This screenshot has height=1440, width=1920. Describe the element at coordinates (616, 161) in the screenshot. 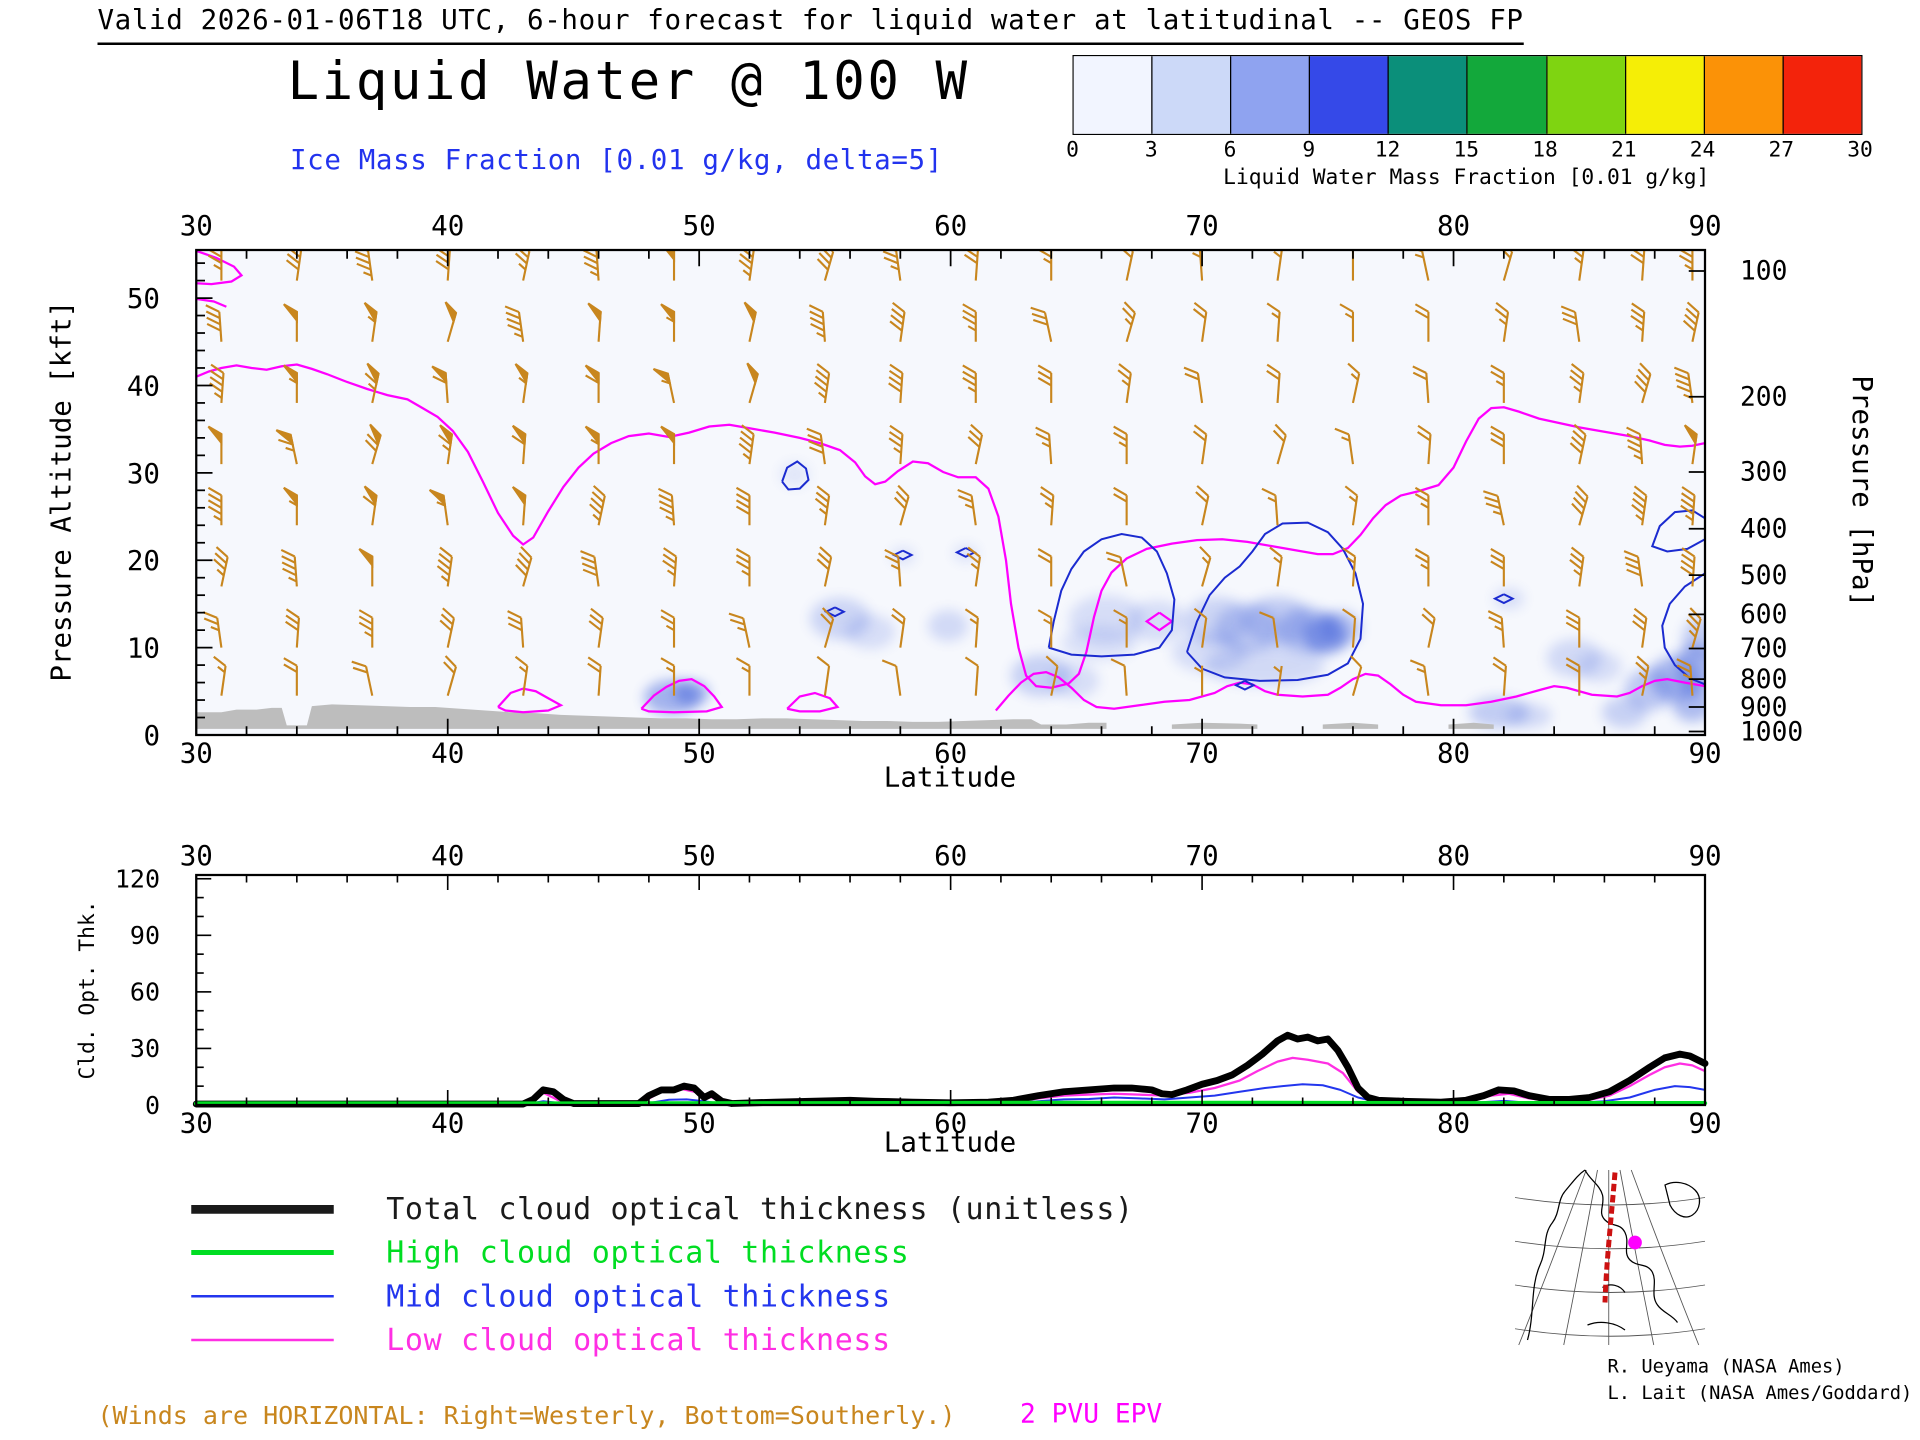

I see `ice-mass-fraction-subtitle: Ice Mass Fraction [0.01 g/kg, delta=5]` at that location.